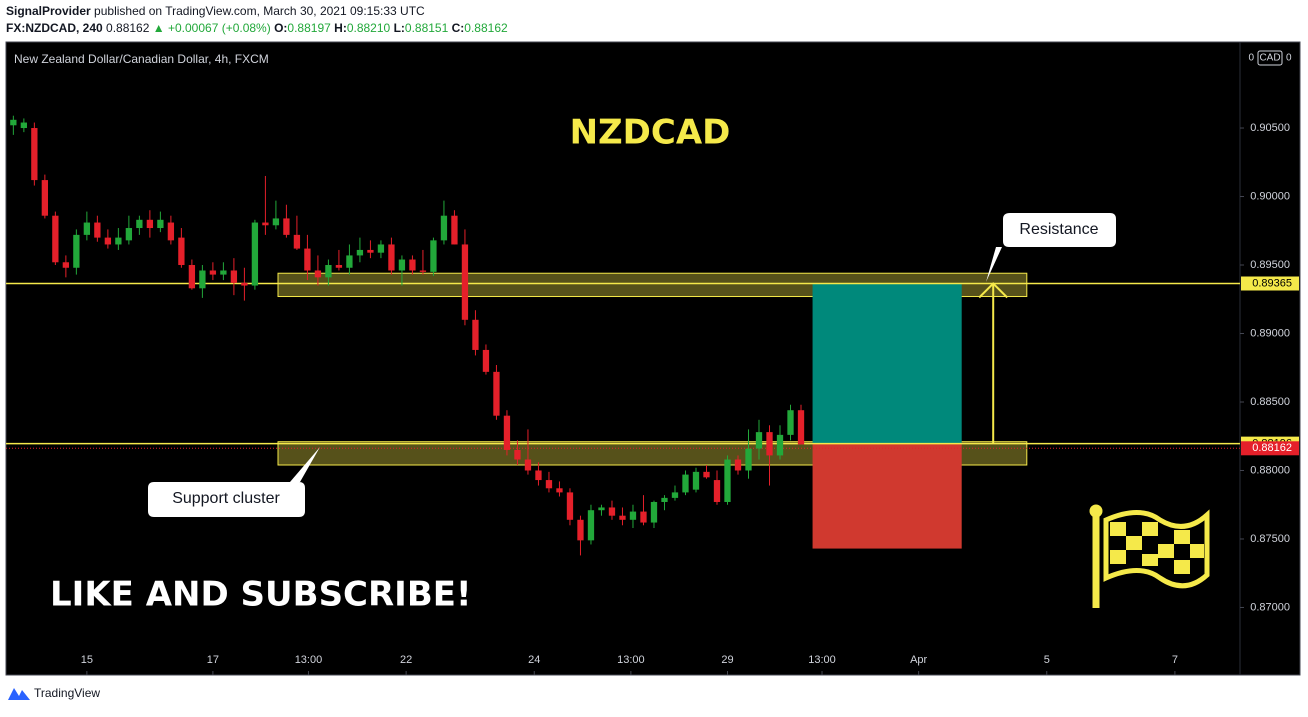  Describe the element at coordinates (1058, 229) in the screenshot. I see `resistance-label: Resistance` at that location.